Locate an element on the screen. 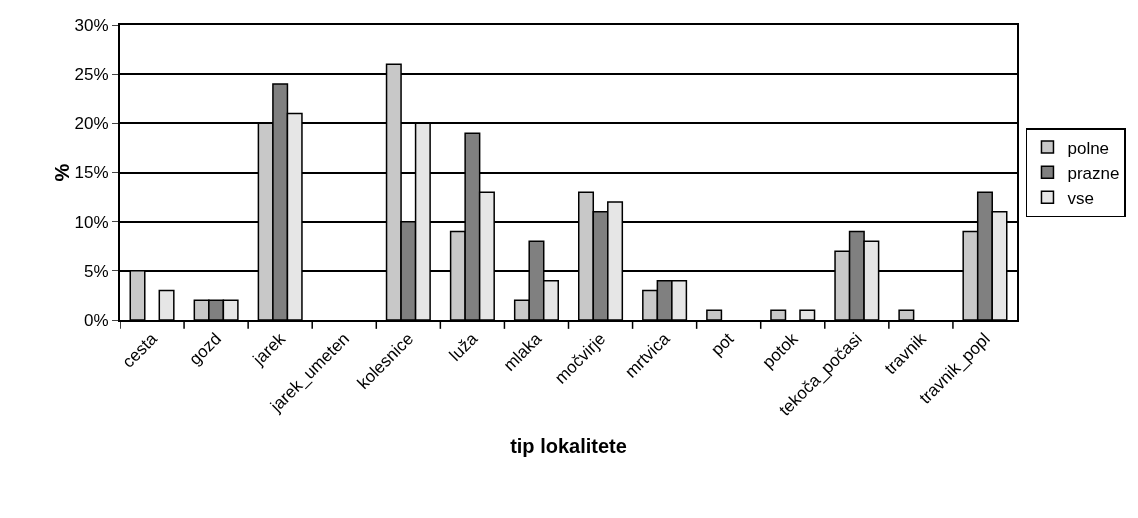  legend-label: prazne is located at coordinates (1093, 173).